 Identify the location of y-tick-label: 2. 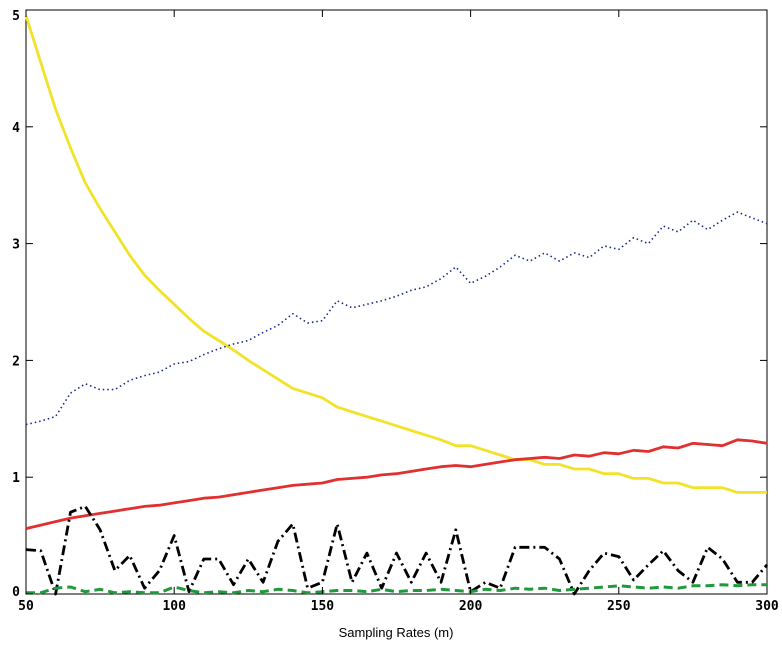
(16, 361).